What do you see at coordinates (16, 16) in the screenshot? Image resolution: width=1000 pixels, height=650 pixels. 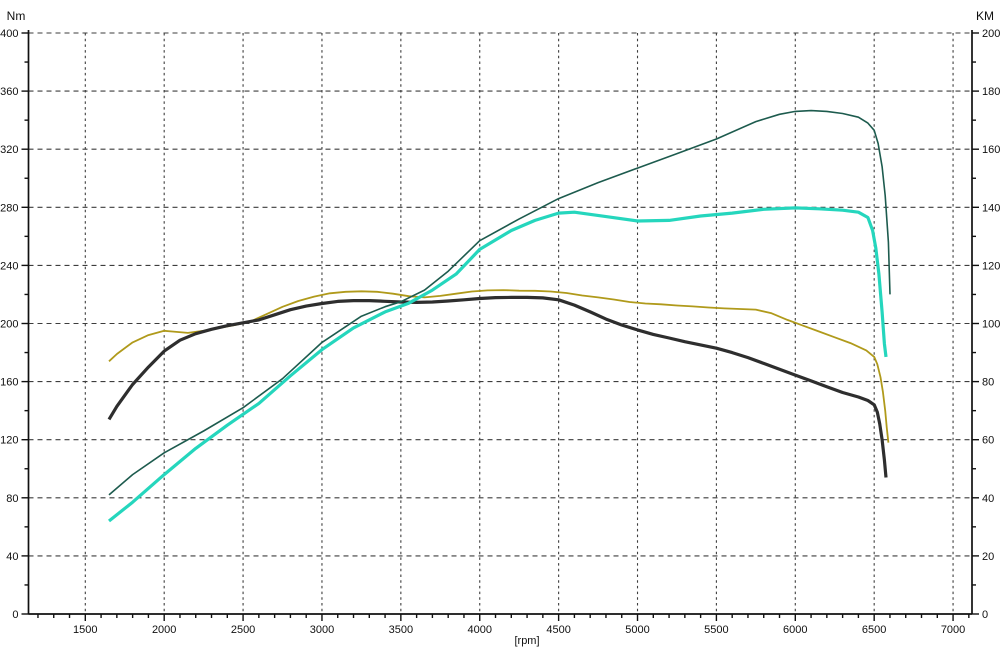 I see `y-left-axis-unit-label: Nm` at bounding box center [16, 16].